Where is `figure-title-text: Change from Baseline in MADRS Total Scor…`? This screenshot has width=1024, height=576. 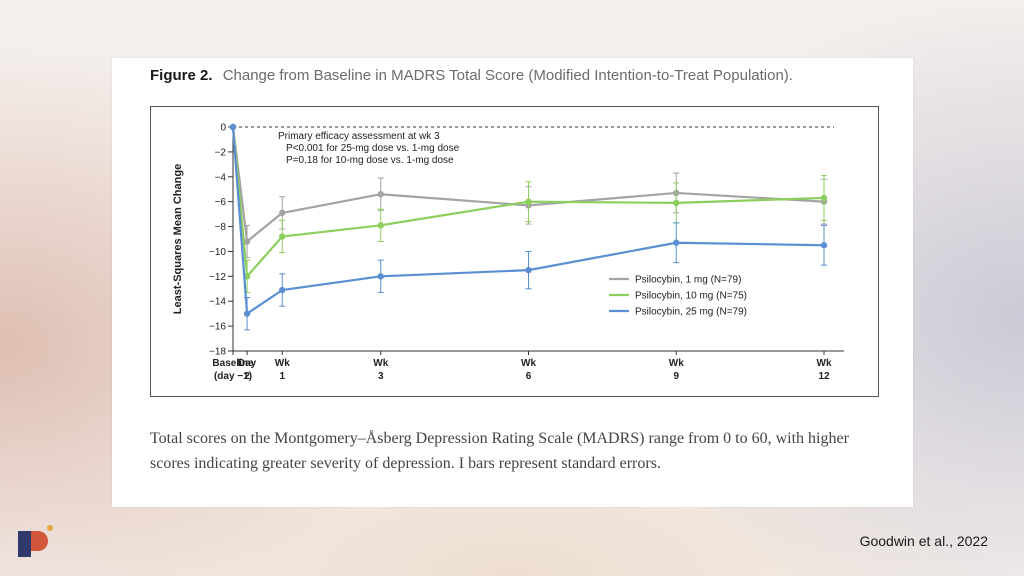 figure-title-text: Change from Baseline in MADRS Total Scor… is located at coordinates (507, 75).